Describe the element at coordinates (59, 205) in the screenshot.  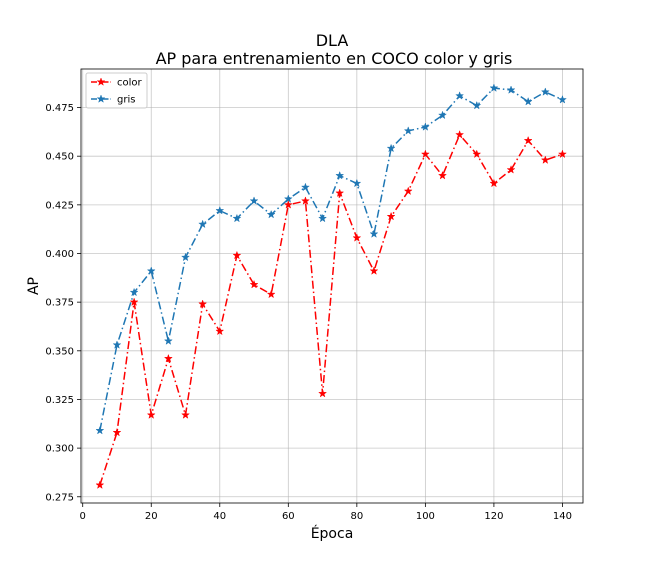
I see `y-tick-label: 0.425` at that location.